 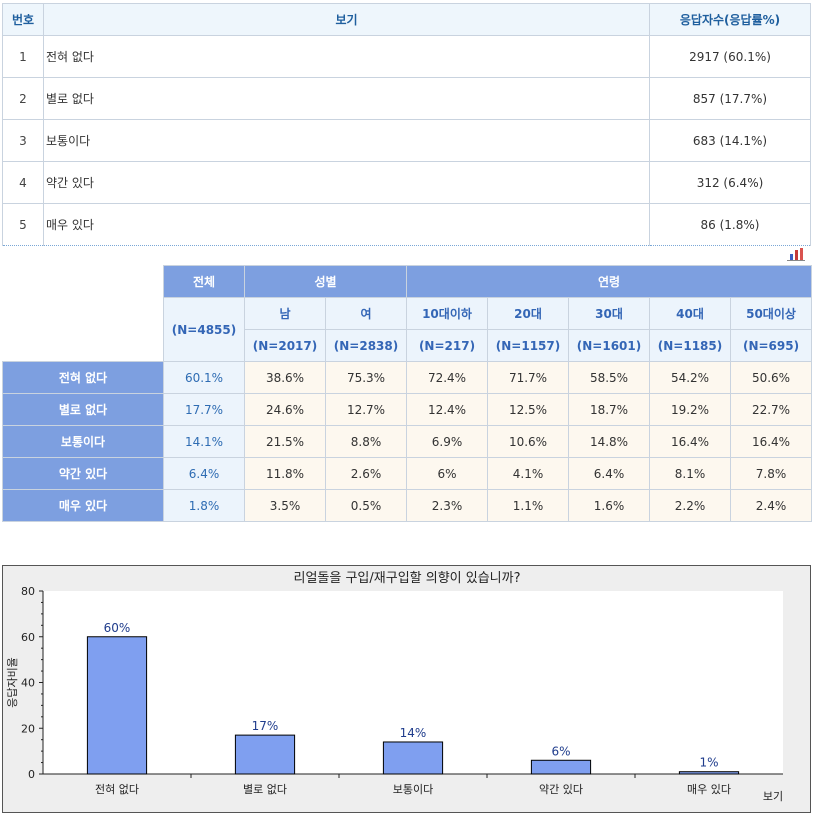 I want to click on table-row: 1 전혀 없다 2917 (60.1%), so click(x=406, y=56).